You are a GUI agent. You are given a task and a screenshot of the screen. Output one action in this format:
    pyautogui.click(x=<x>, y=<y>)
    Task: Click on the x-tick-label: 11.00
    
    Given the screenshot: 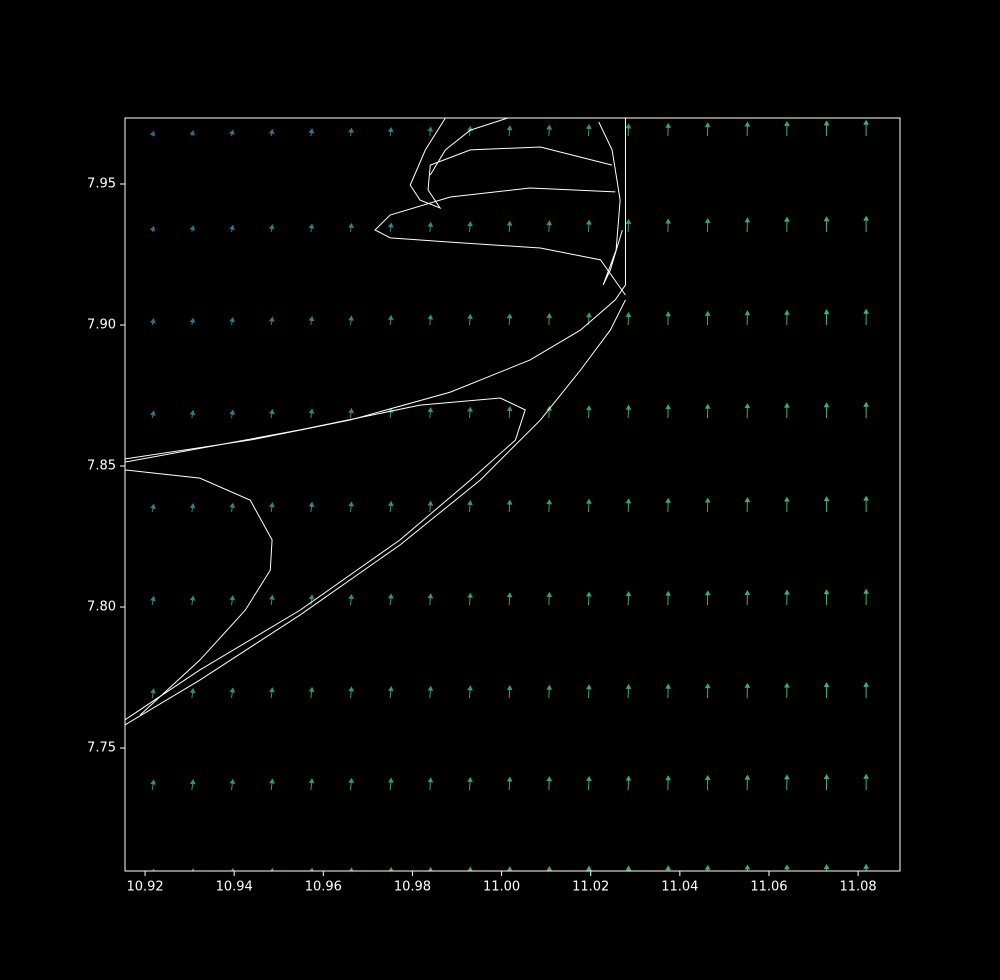 What is the action you would take?
    pyautogui.click(x=501, y=887)
    